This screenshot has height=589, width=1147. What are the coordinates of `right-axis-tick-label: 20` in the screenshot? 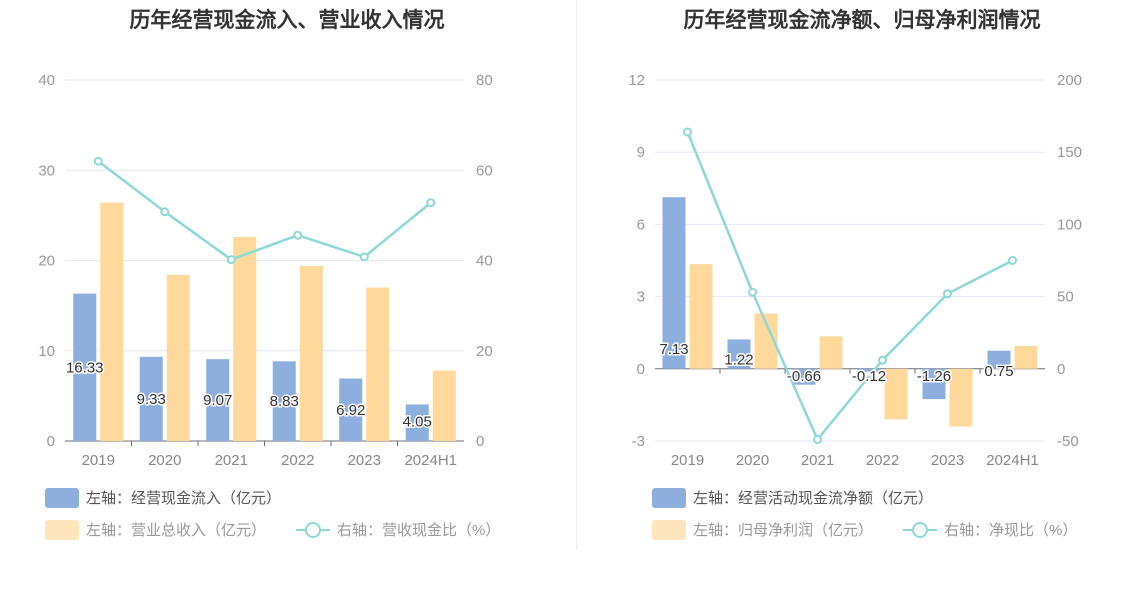 It's located at (484, 351).